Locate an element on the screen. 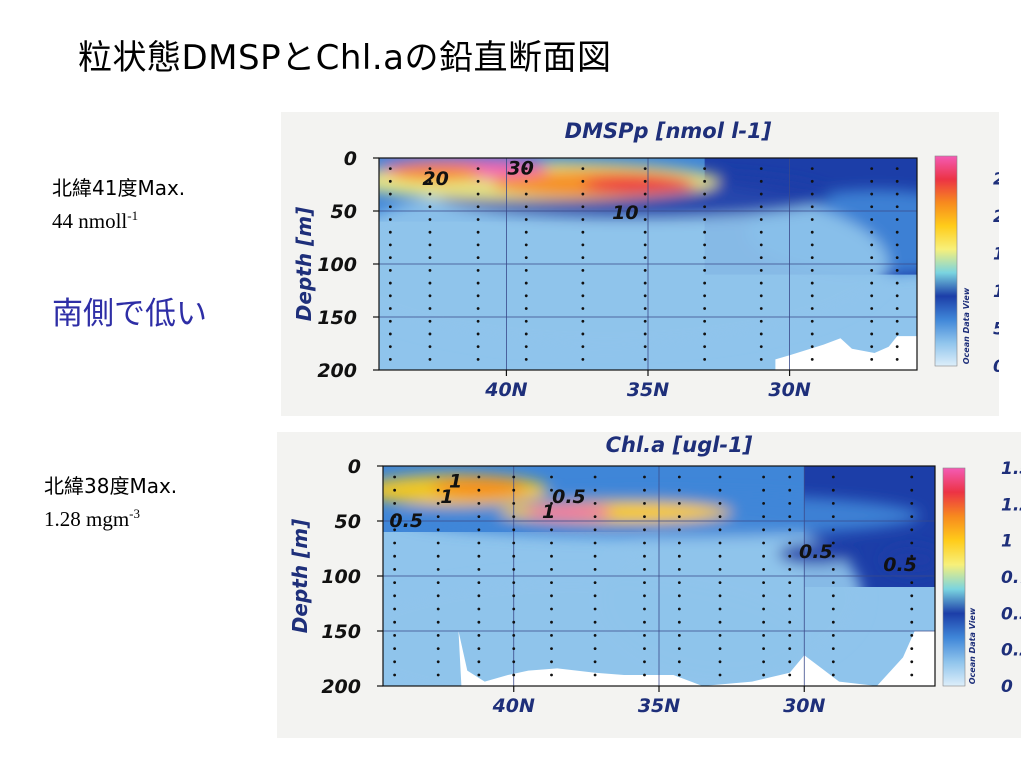 The image size is (1024, 768). dmsp-max-value: 44 nmoll-1 is located at coordinates (118, 218).